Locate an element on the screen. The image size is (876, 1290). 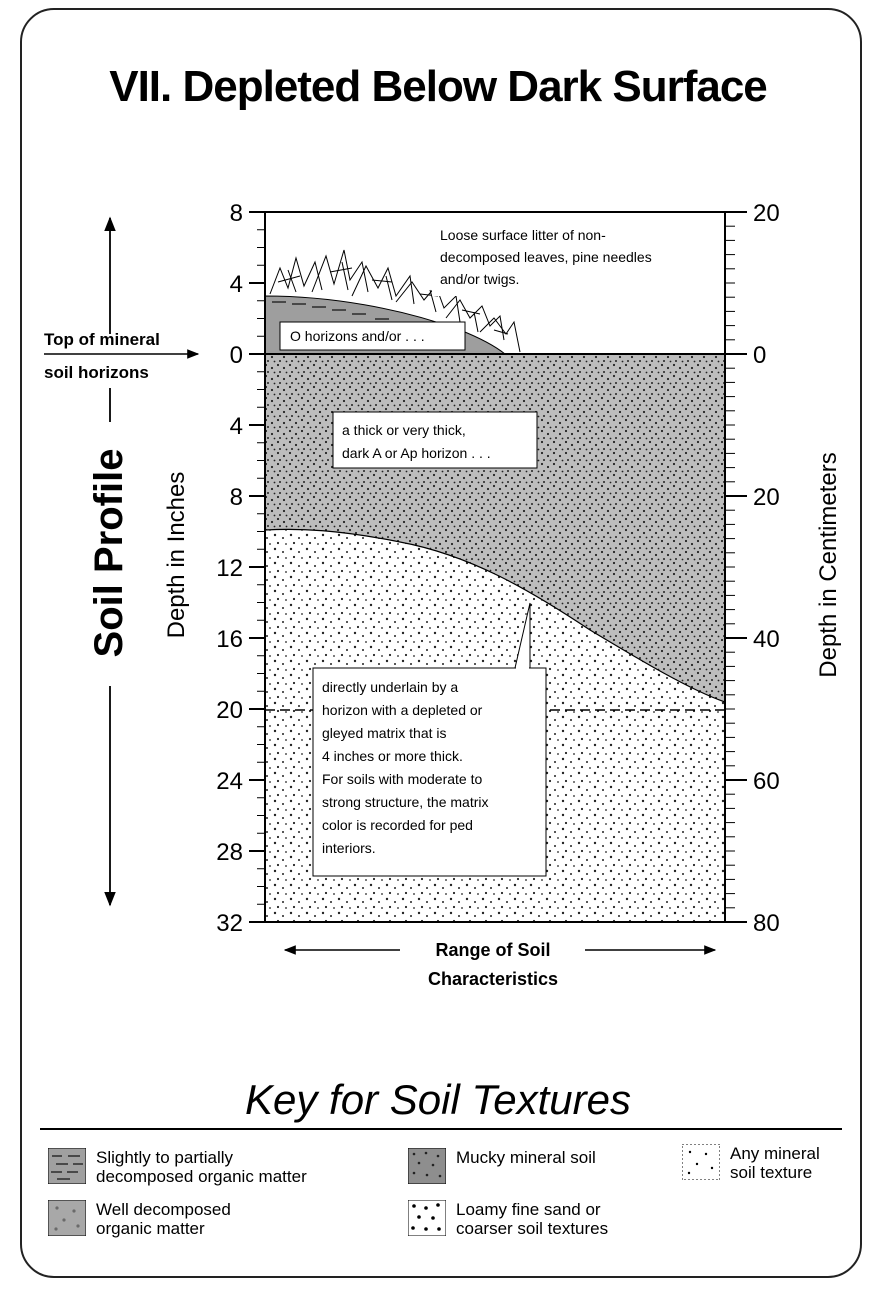
svg-text: Loose surface litter of non- is located at coordinates (523, 235).